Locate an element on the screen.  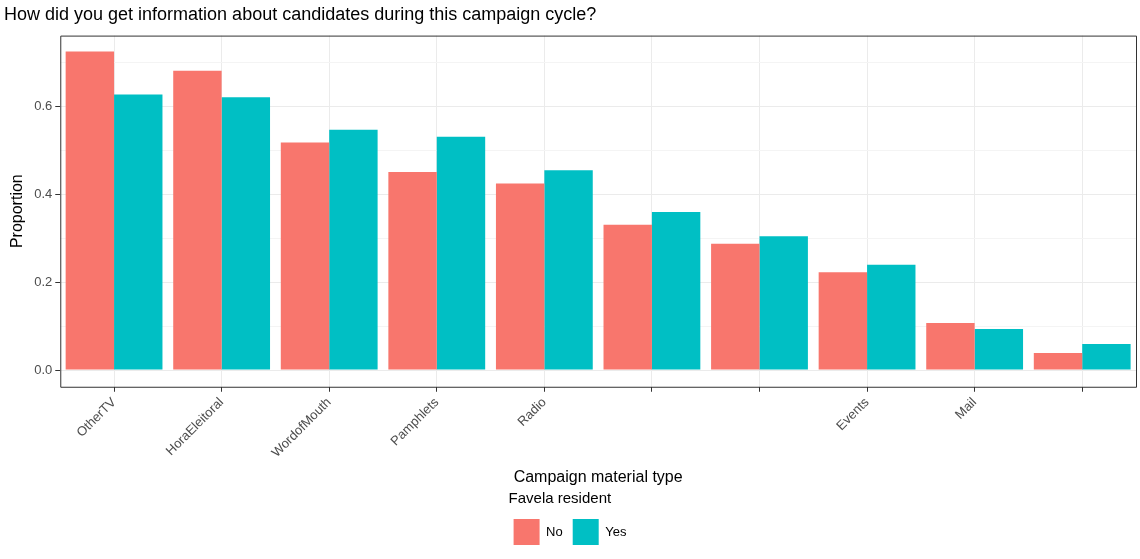
y-tick-label: 0.0 is located at coordinates (43, 369).